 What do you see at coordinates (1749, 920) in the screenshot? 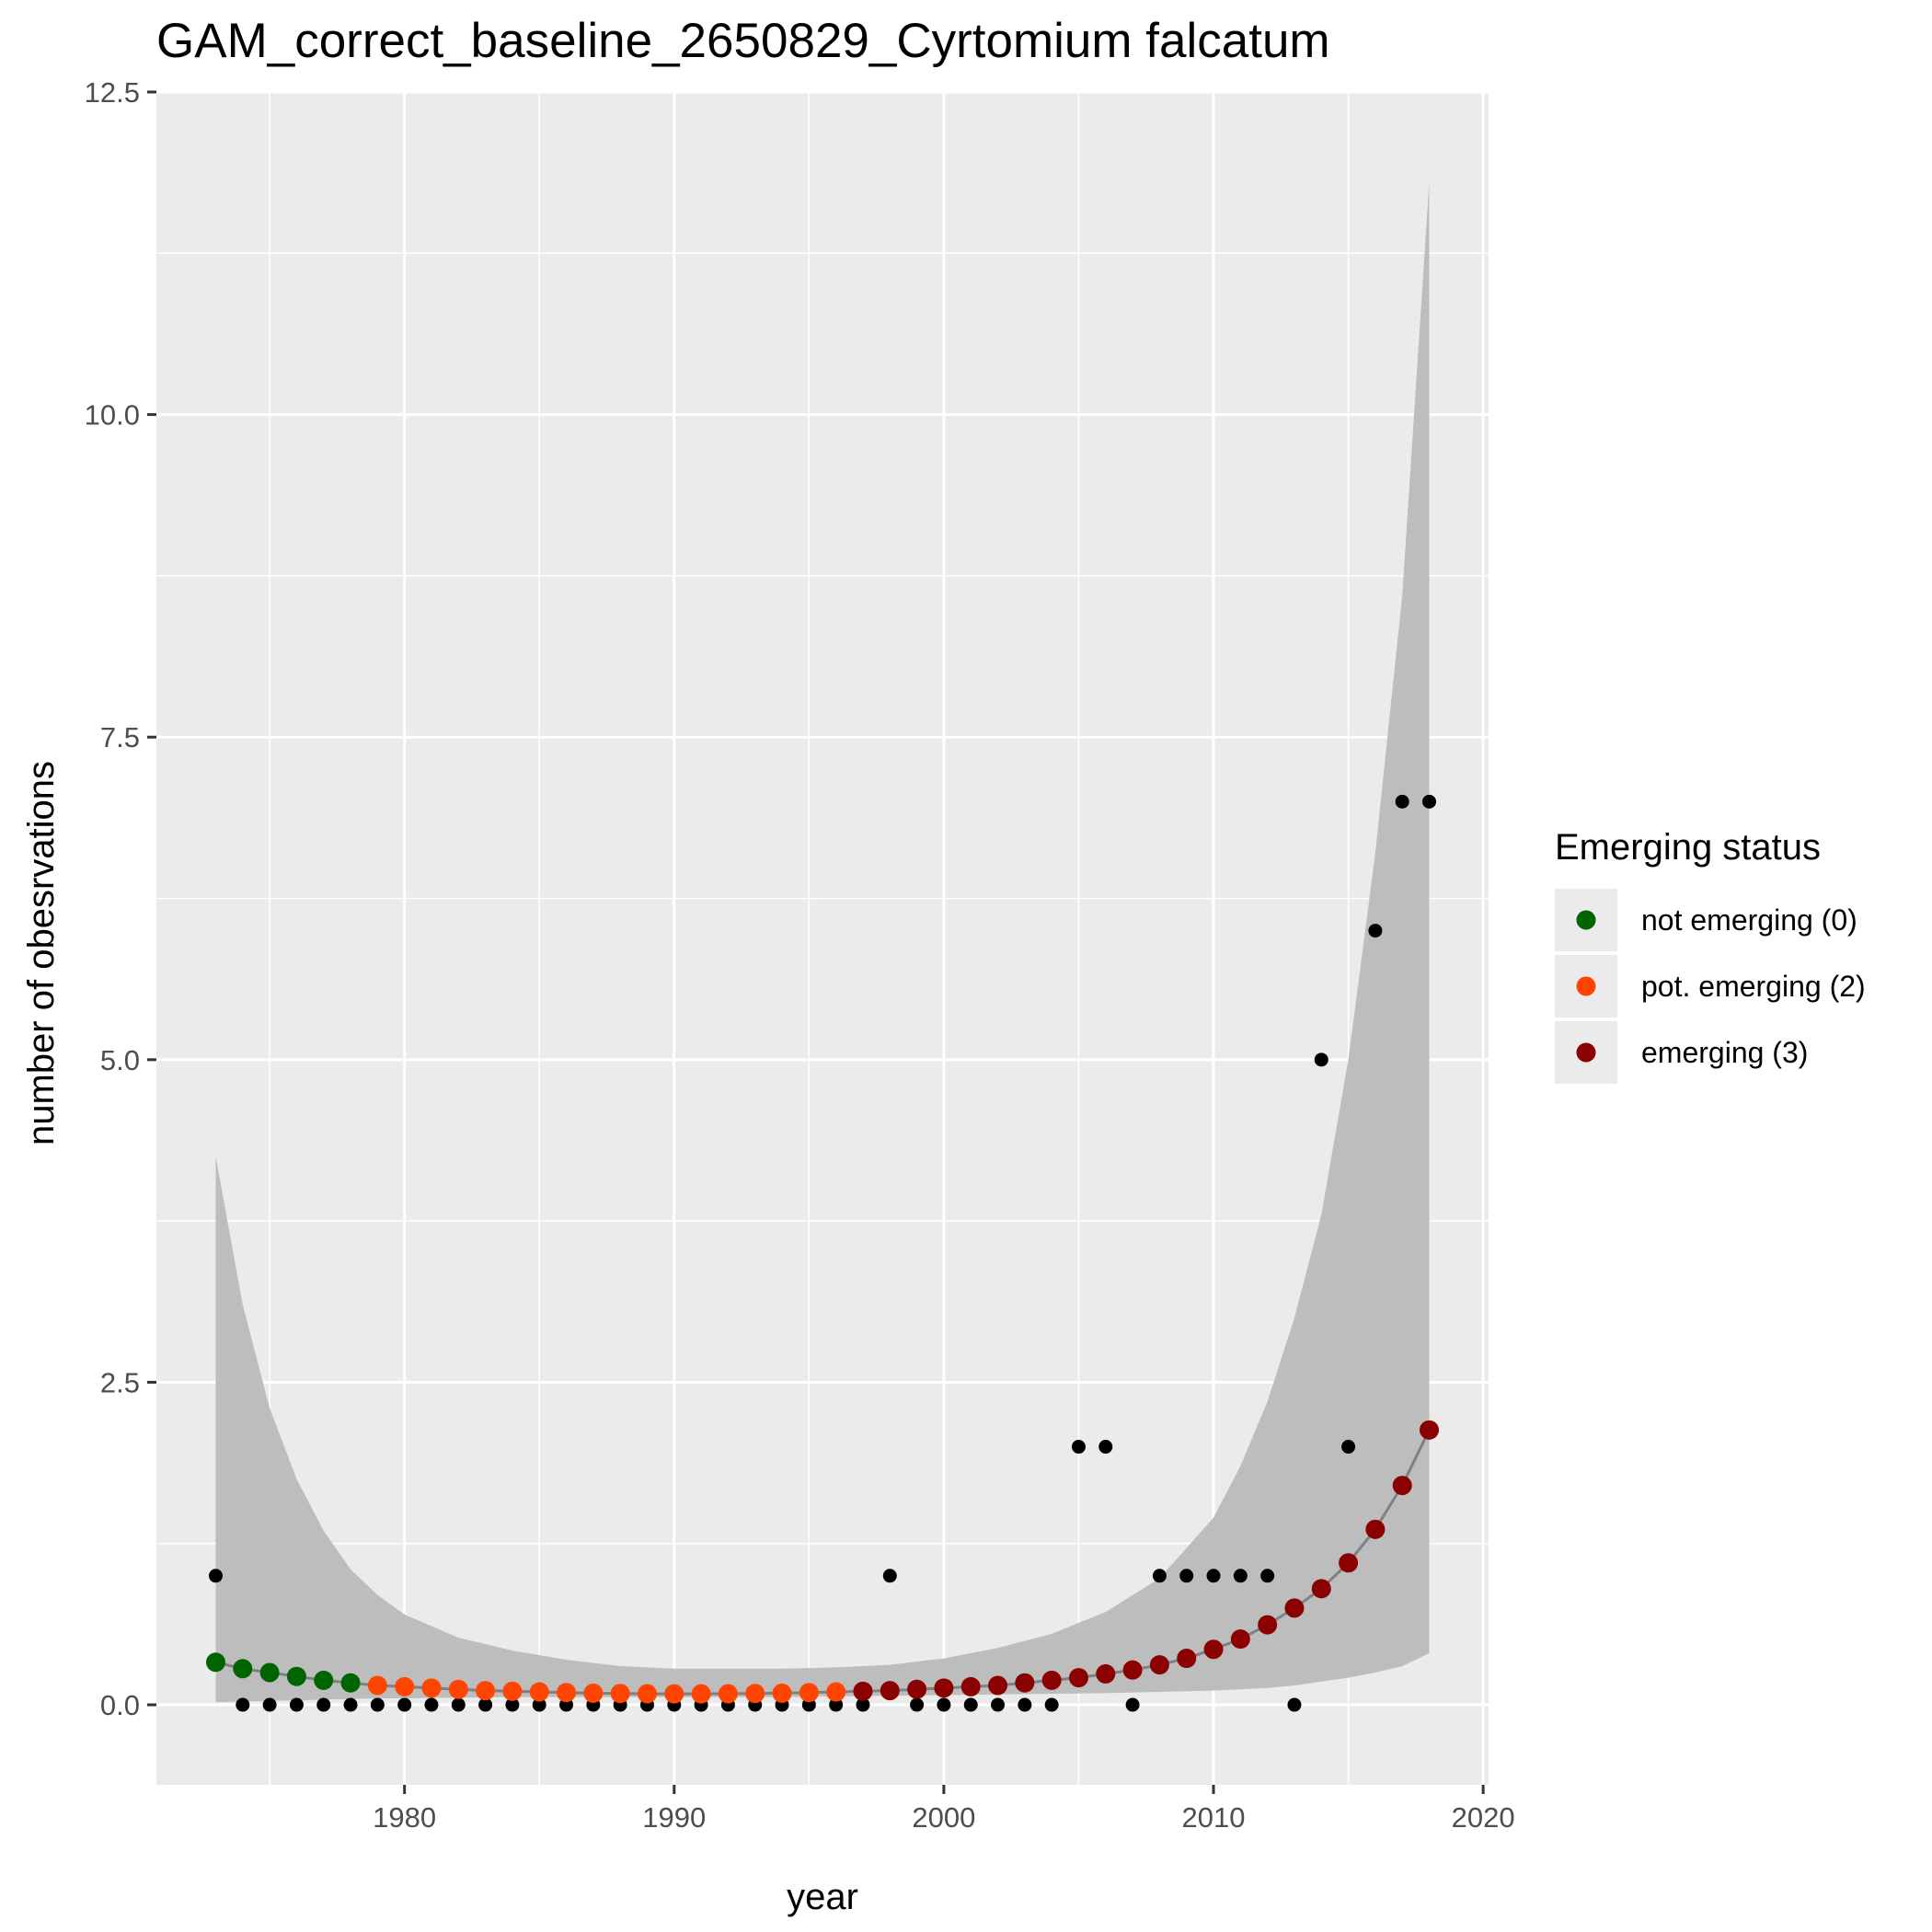
I see `legend-label: not emerging (0)` at bounding box center [1749, 920].